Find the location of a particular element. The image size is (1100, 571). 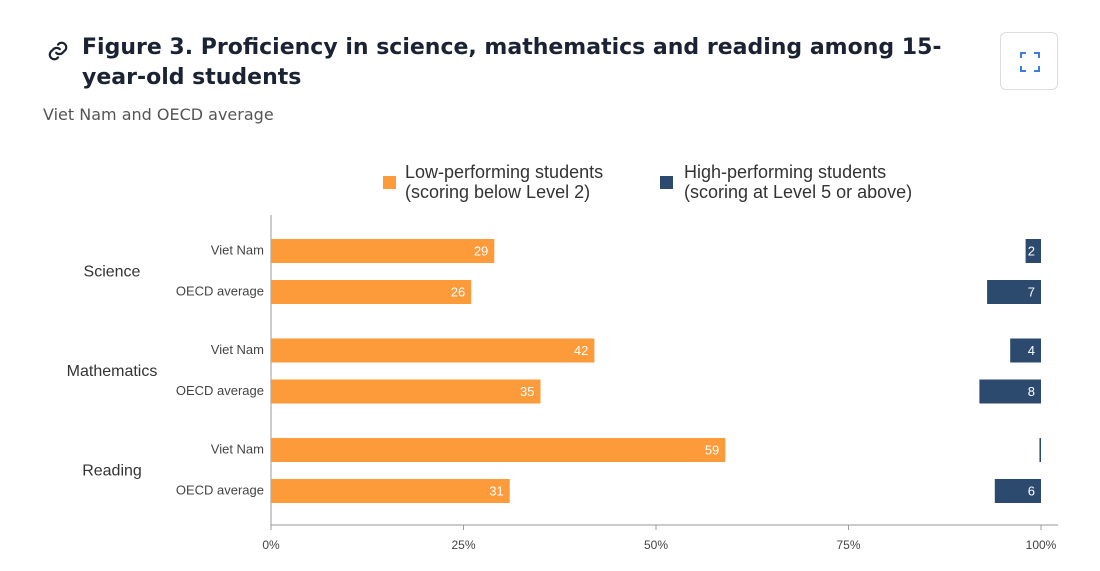

group-label: Reading is located at coordinates (112, 471).